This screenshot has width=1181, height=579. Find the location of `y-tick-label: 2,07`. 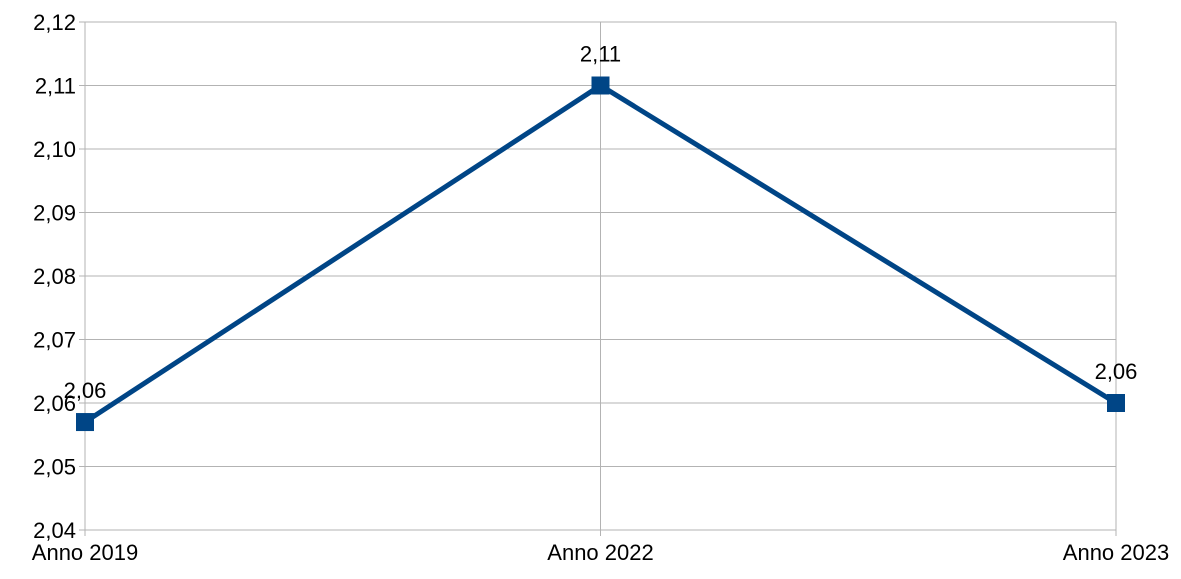

y-tick-label: 2,07 is located at coordinates (54, 340).